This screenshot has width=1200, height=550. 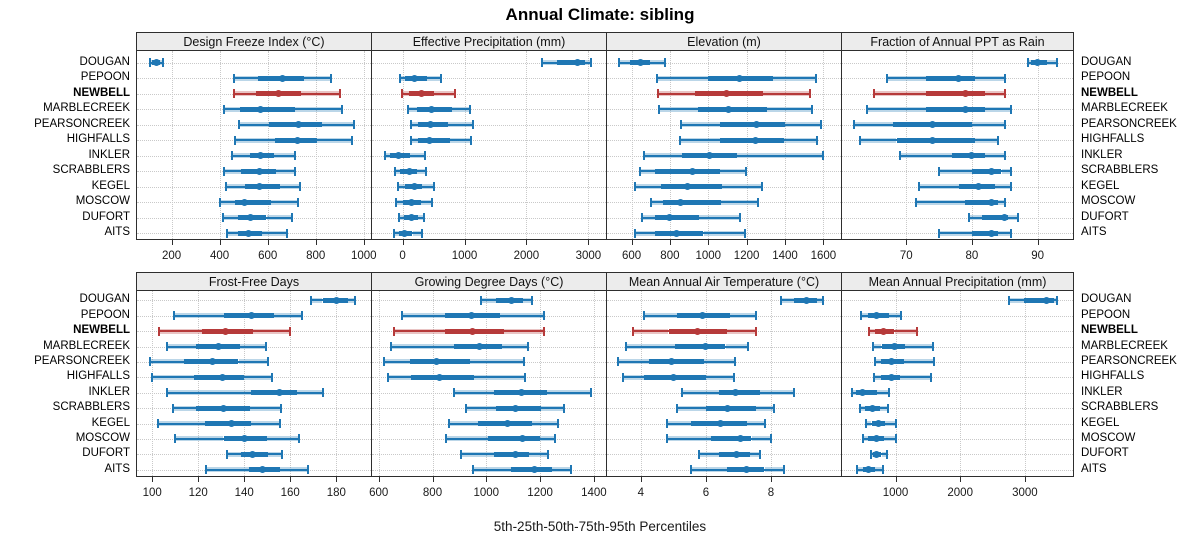 What do you see at coordinates (290, 493) in the screenshot?
I see `axis-tick-label: 160` at bounding box center [290, 493].